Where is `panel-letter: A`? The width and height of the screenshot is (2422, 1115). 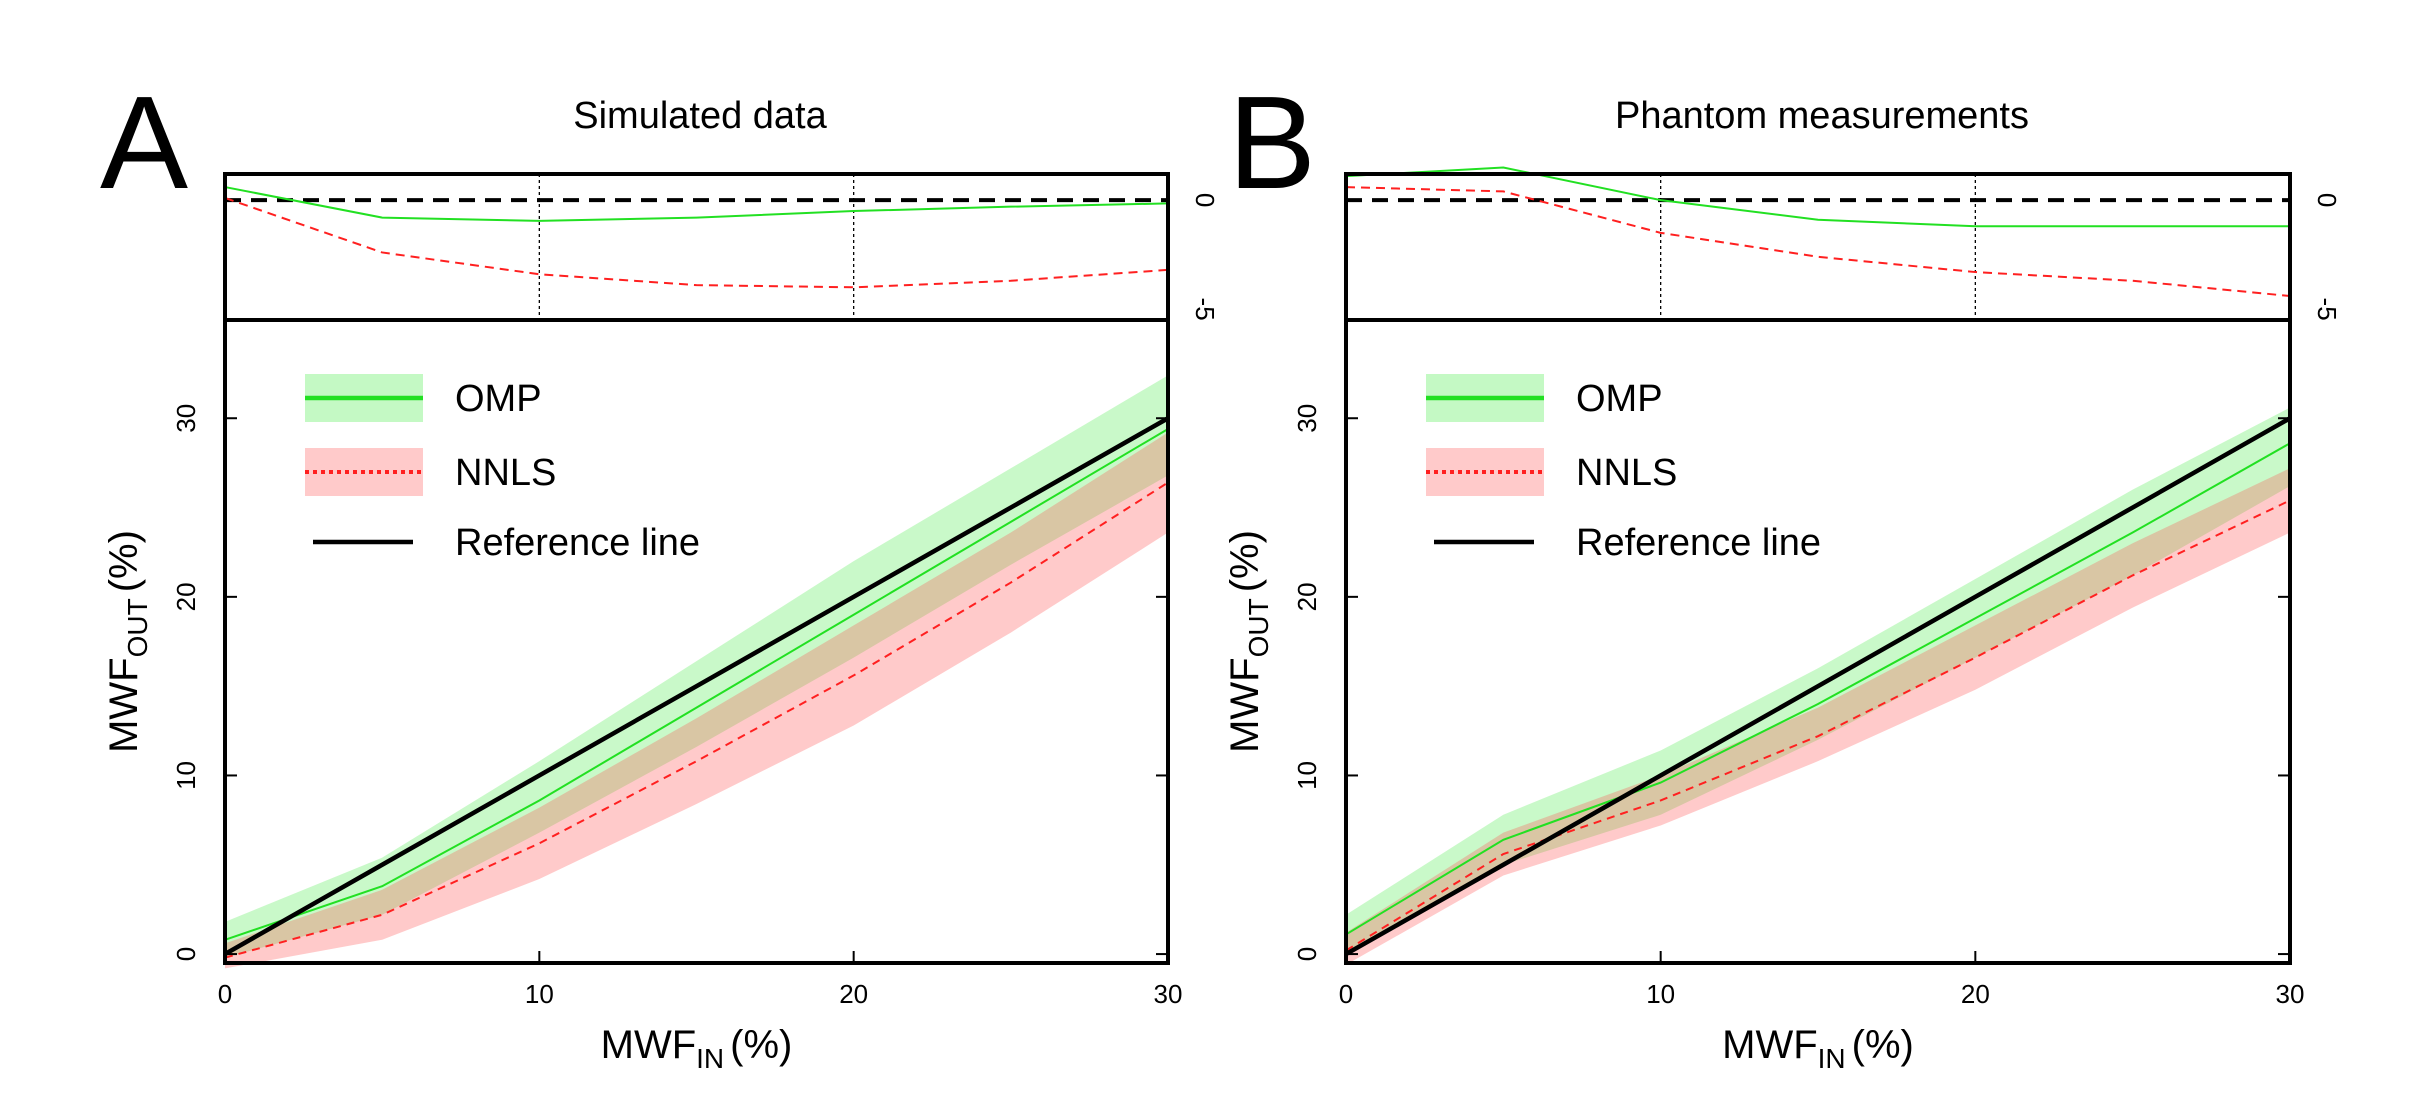 panel-letter: A is located at coordinates (144, 142).